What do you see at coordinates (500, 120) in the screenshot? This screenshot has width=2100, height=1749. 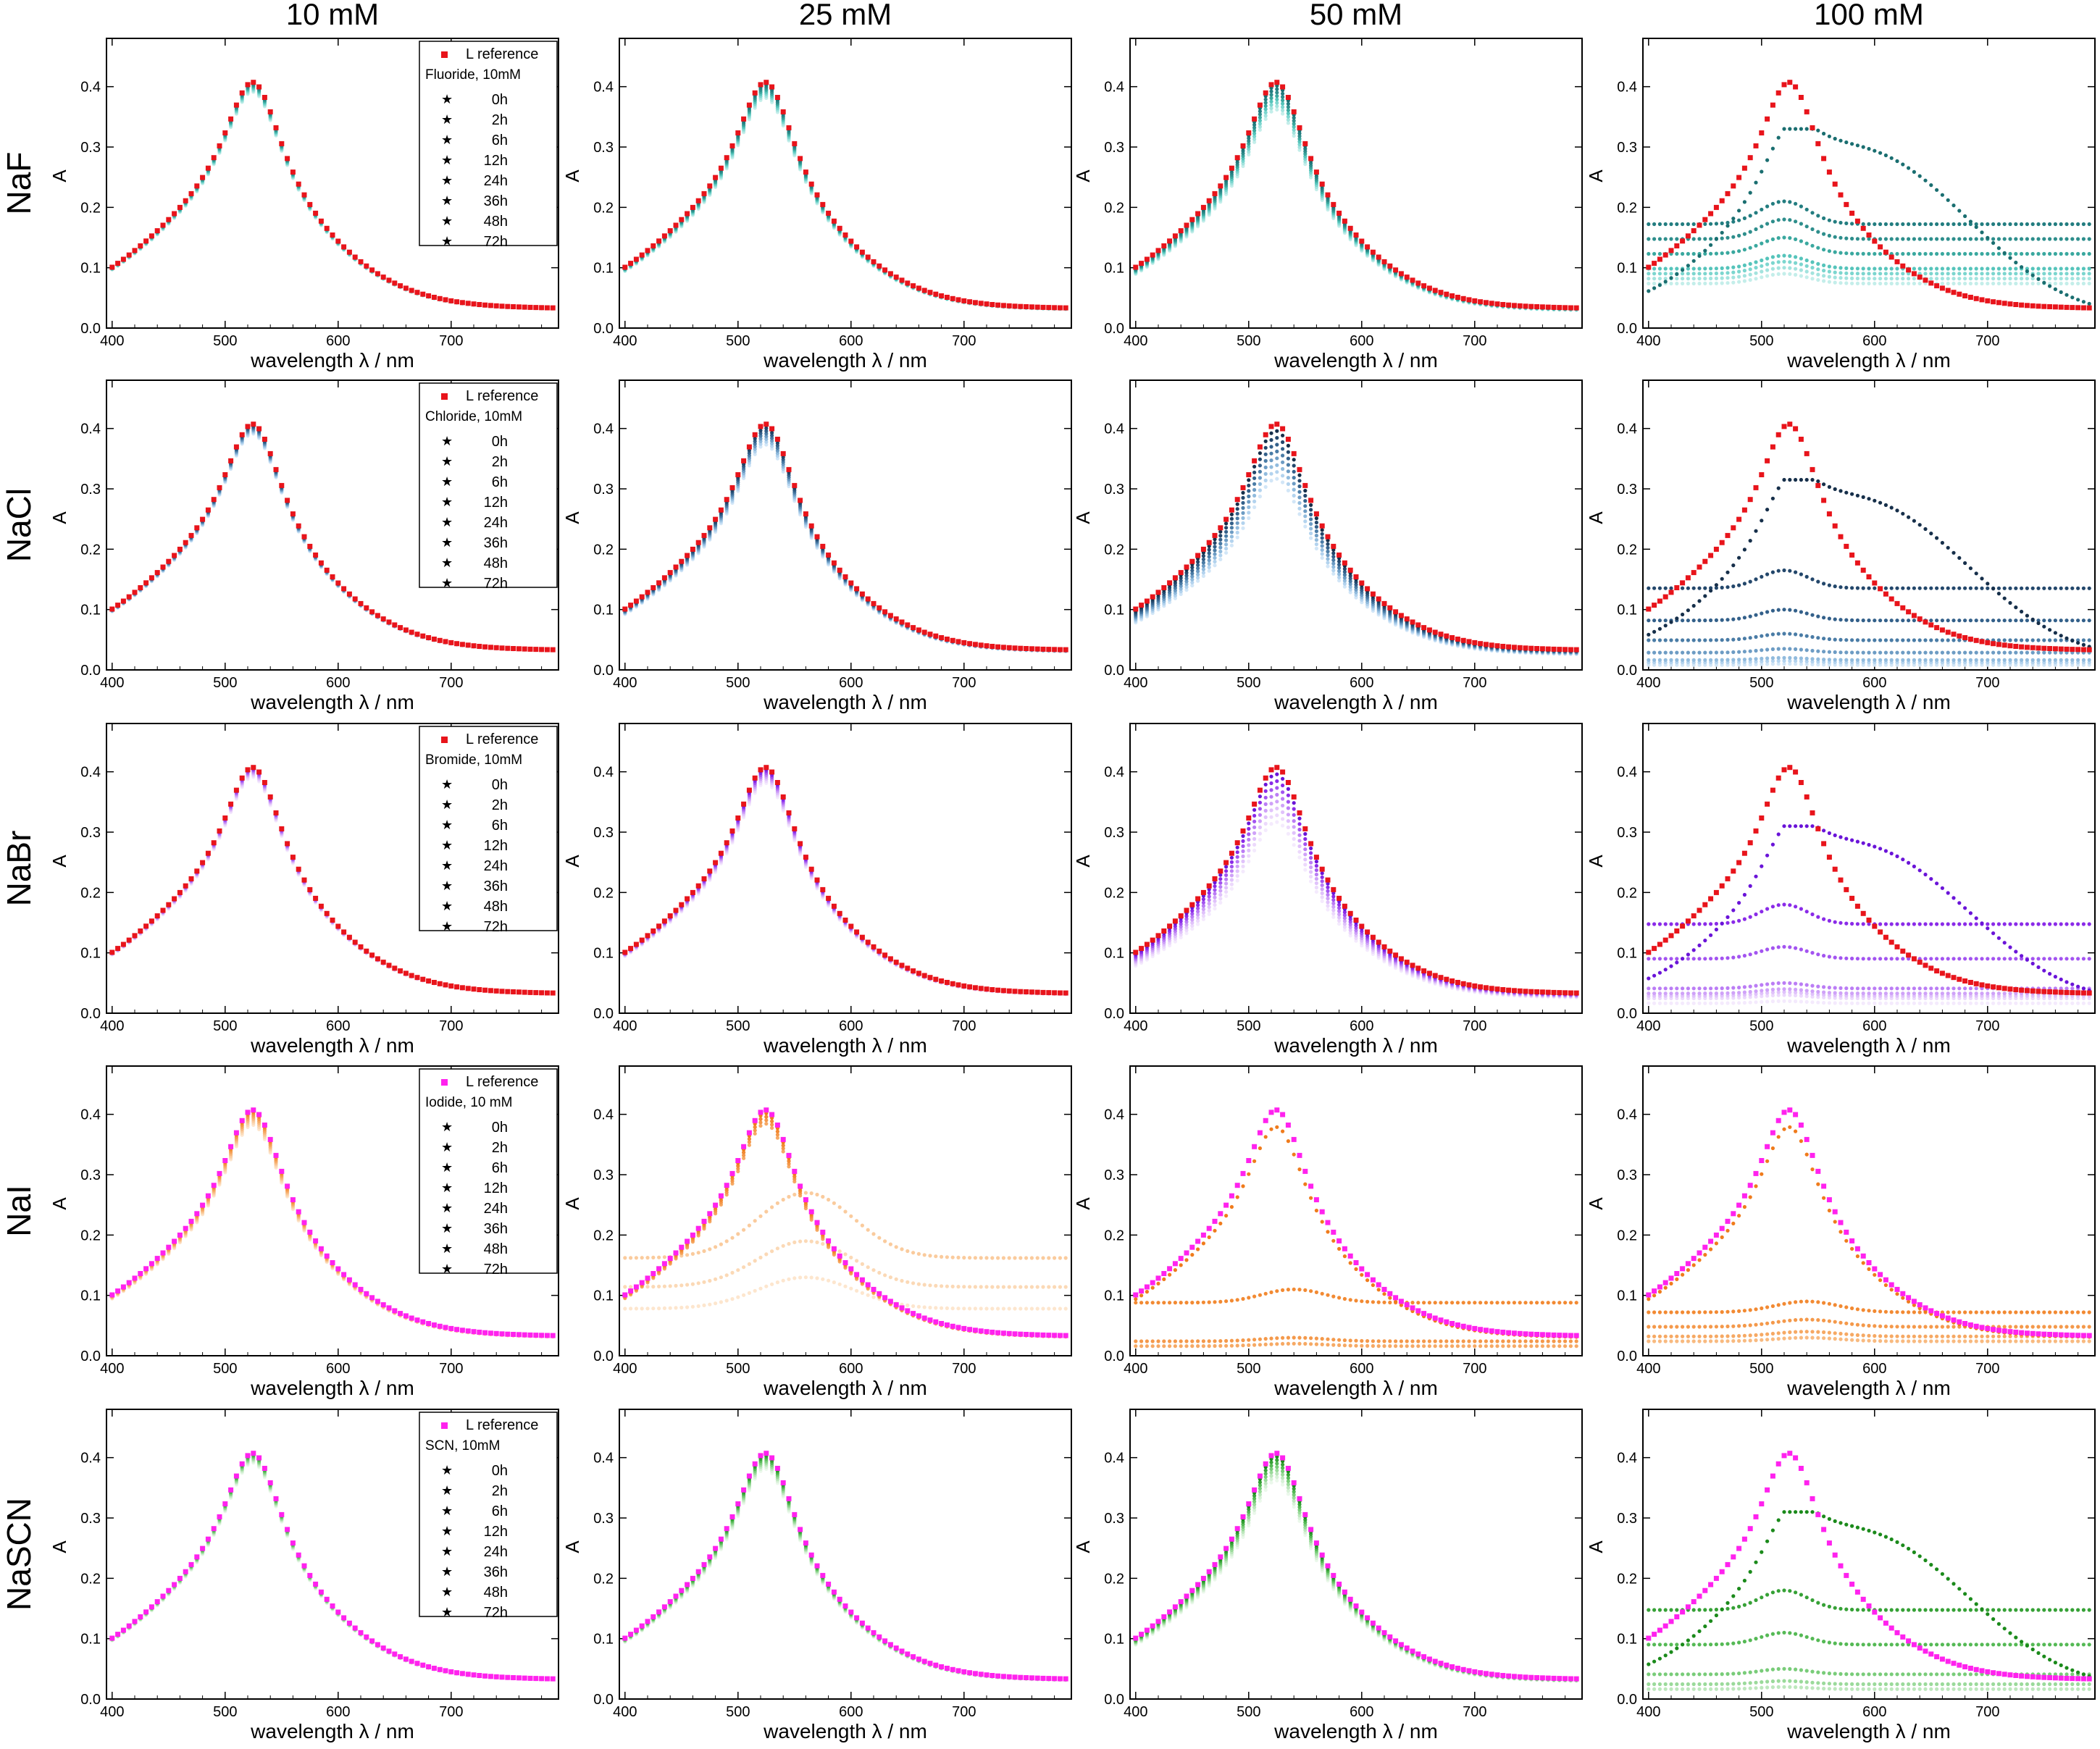 I see `legend-entry: 2h` at bounding box center [500, 120].